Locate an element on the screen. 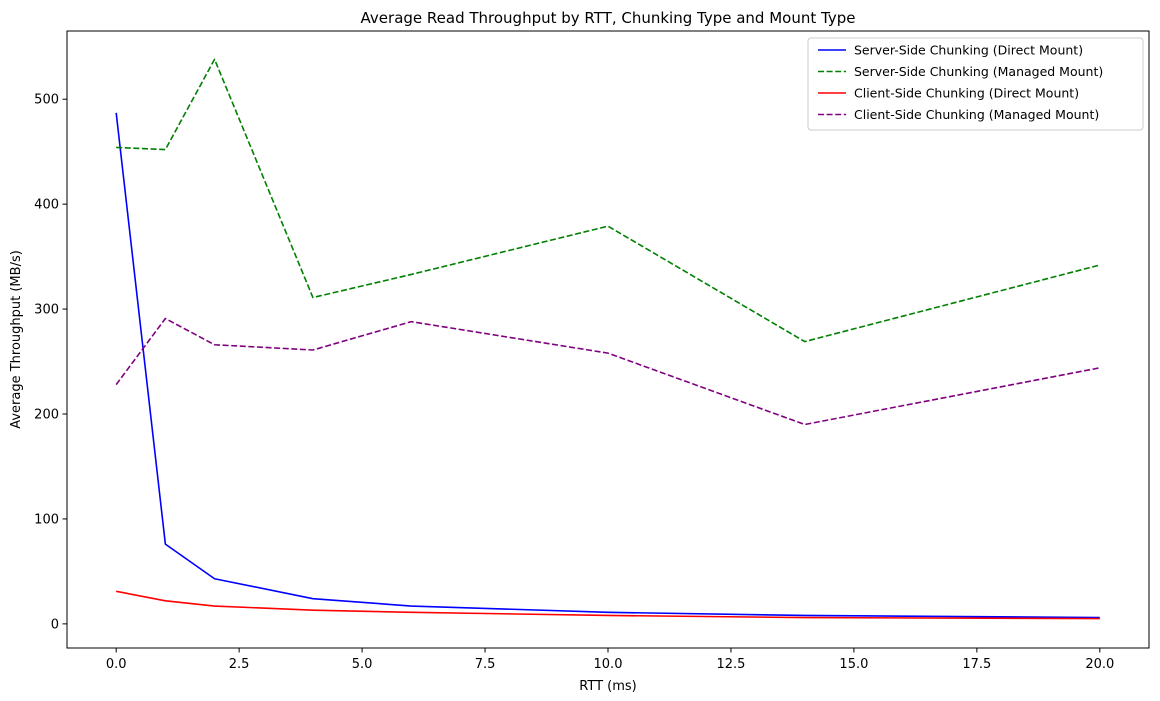  legend-label: Client-Side Chunking (Direct Mount) is located at coordinates (966, 93).